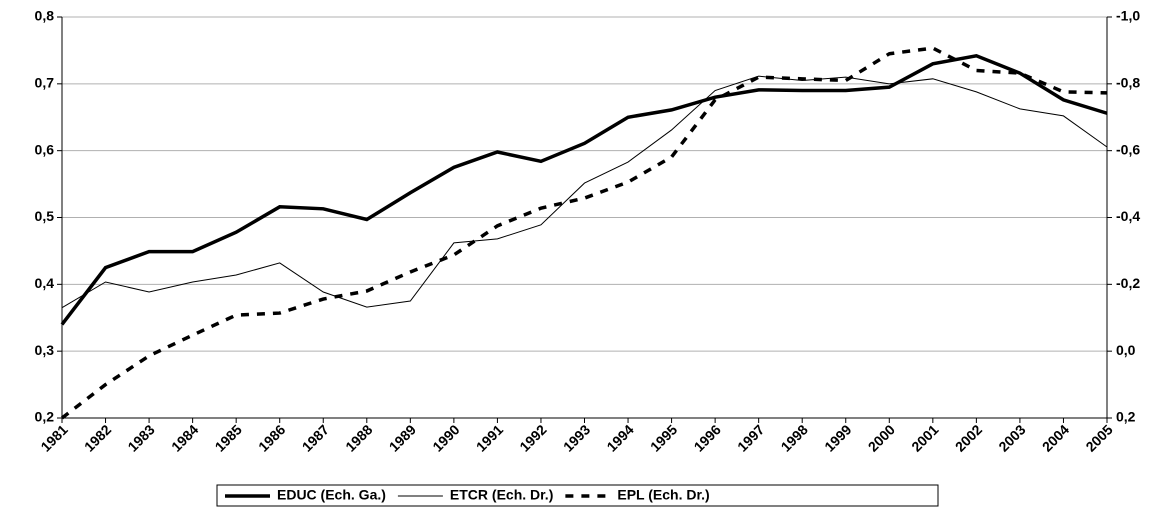 The height and width of the screenshot is (512, 1171). What do you see at coordinates (1011, 437) in the screenshot?
I see `x-tick-label: 2003` at bounding box center [1011, 437].